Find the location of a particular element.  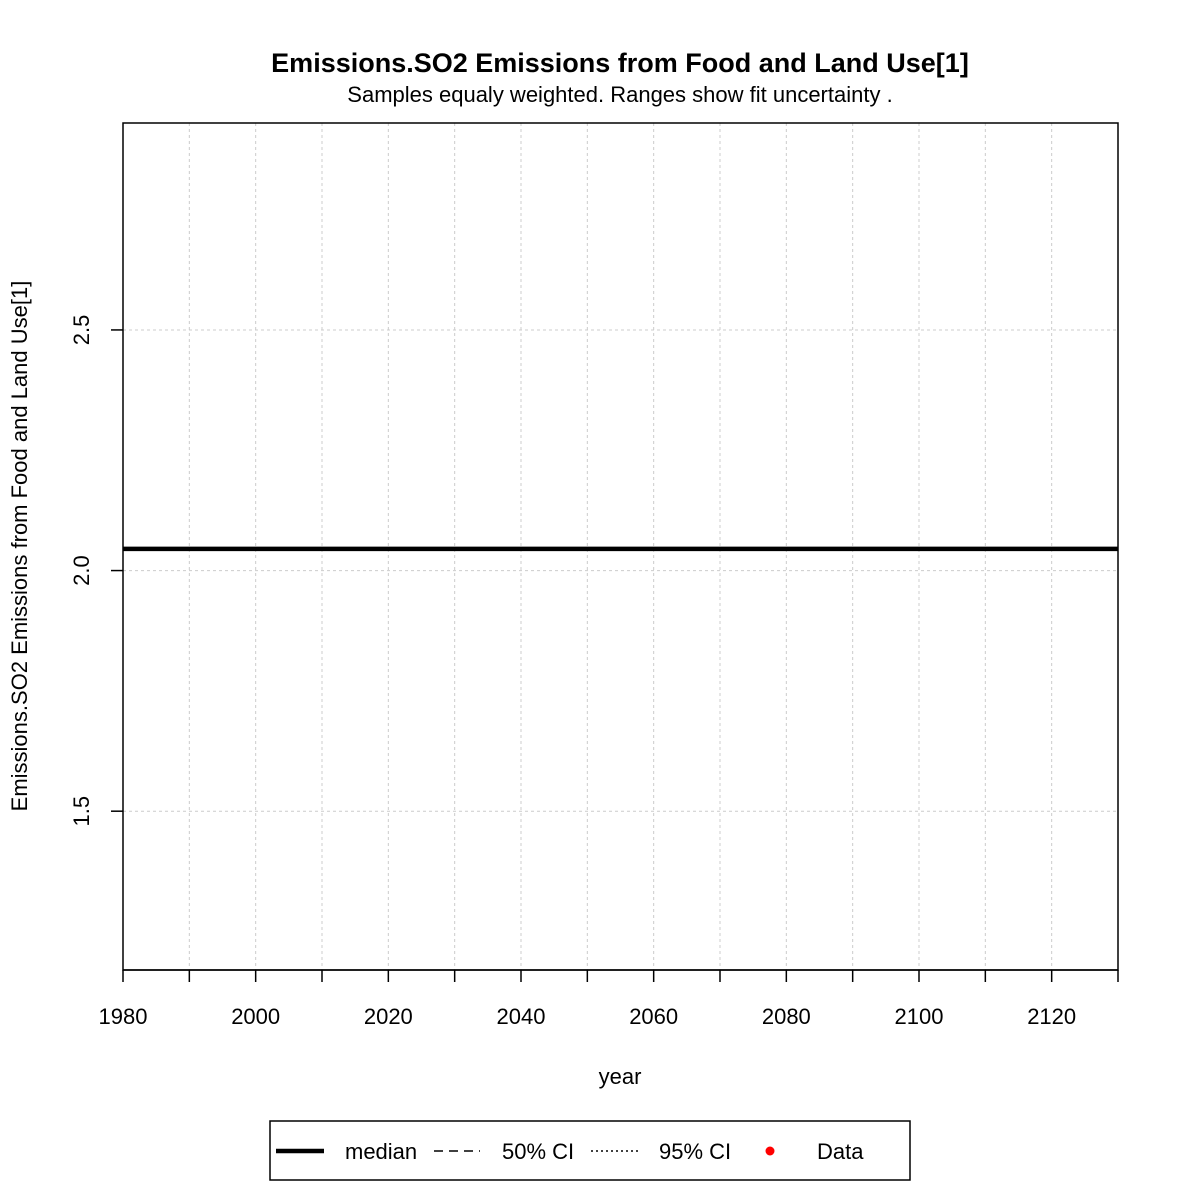

x-tick-label: 2040 is located at coordinates (521, 1016).